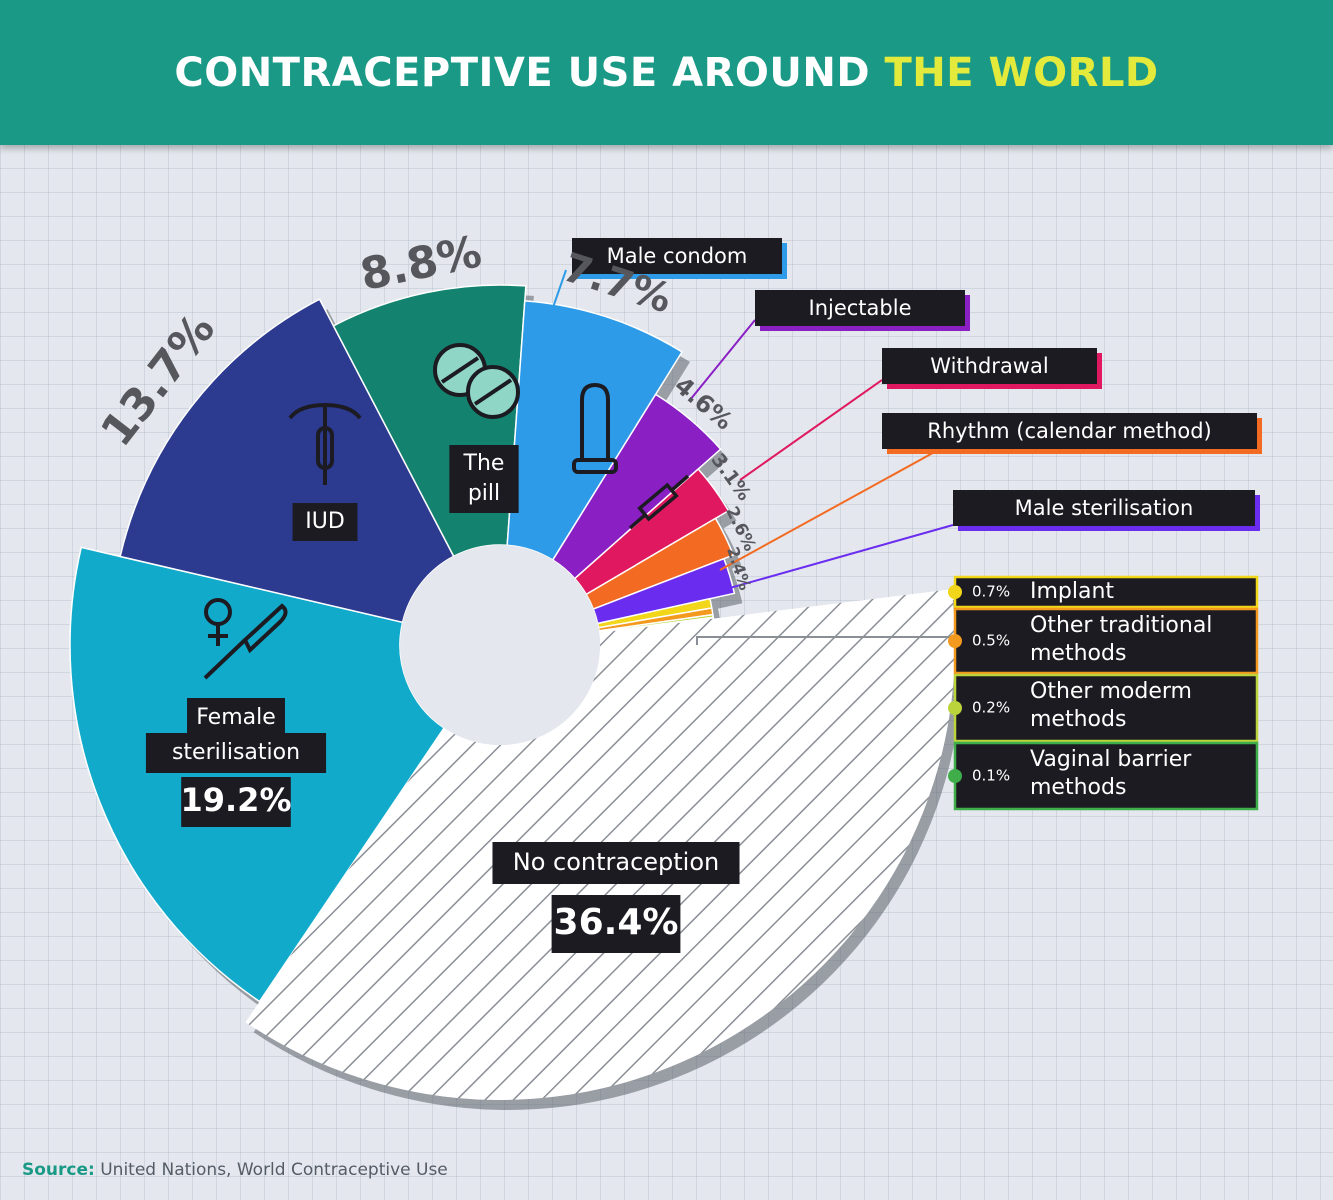  I want to click on legend-dot-other-traditional-methods, so click(955, 641).